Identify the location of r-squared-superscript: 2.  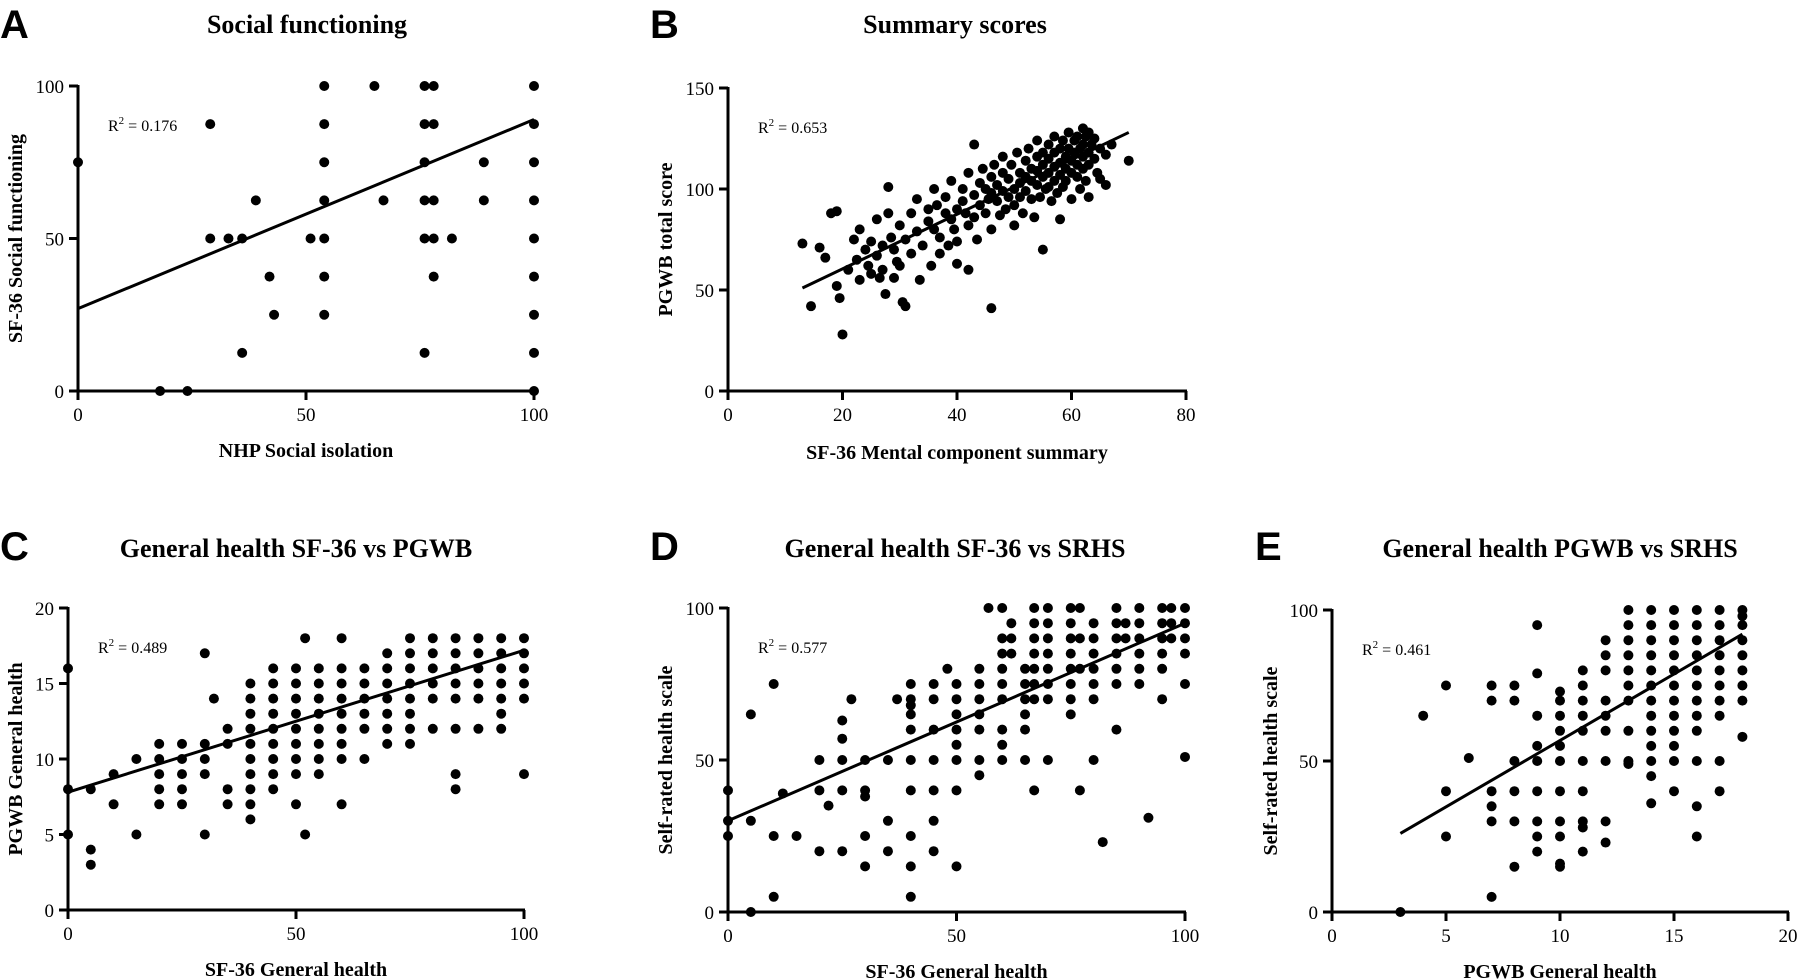
(122, 121).